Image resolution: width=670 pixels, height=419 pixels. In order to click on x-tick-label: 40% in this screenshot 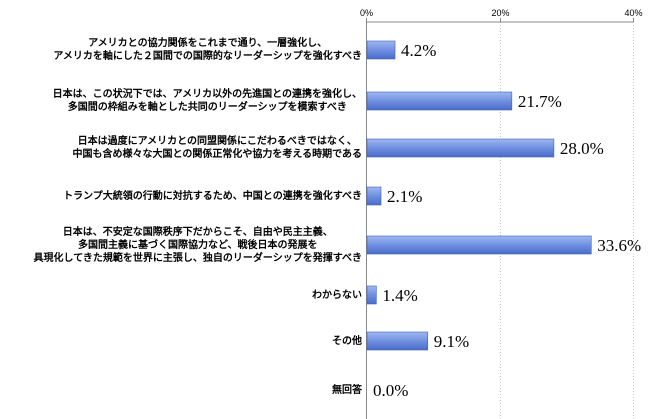, I will do `click(633, 13)`.